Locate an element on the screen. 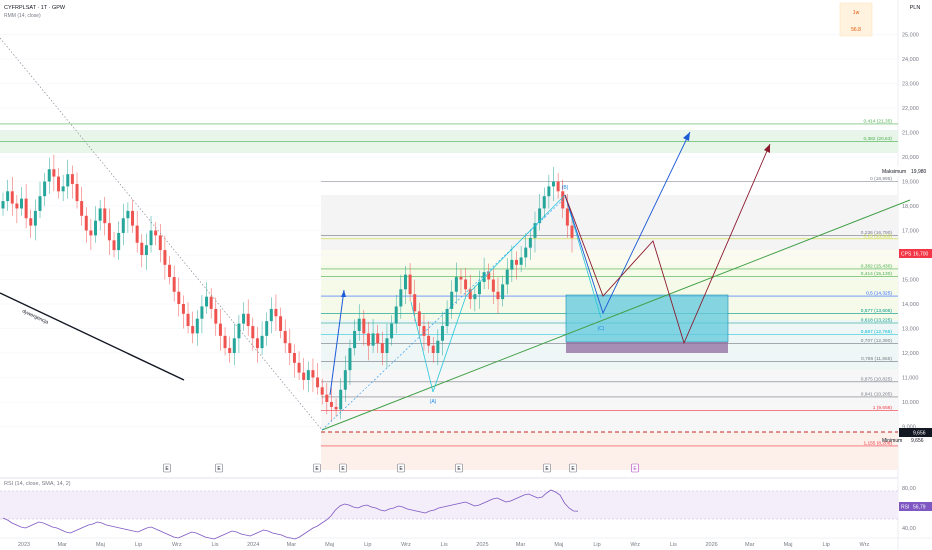  fib-level-label: 0,667 (12,765) is located at coordinates (877, 332).